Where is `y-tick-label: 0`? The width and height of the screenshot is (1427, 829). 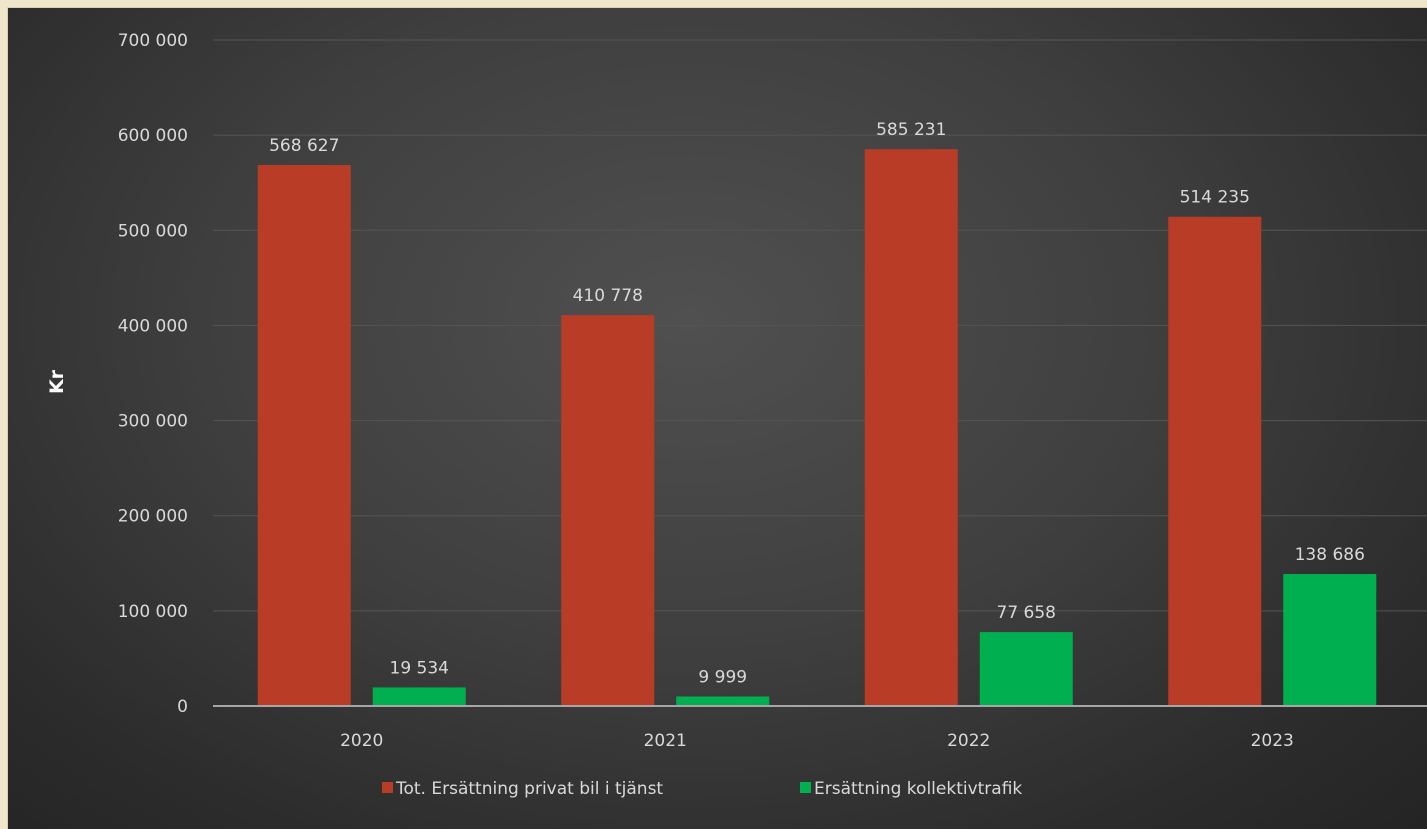 y-tick-label: 0 is located at coordinates (182, 707).